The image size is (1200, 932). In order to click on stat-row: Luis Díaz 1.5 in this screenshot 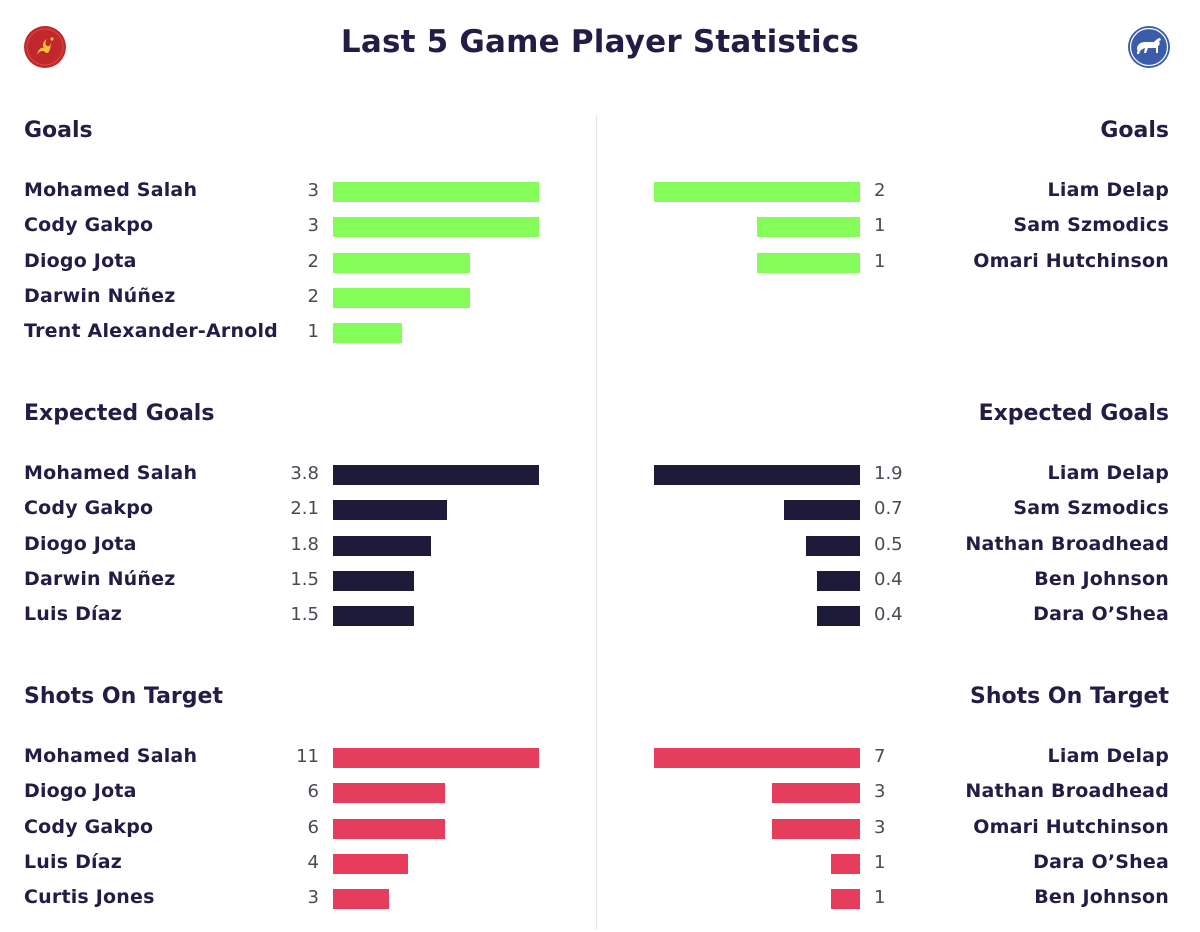, I will do `click(600, 615)`.